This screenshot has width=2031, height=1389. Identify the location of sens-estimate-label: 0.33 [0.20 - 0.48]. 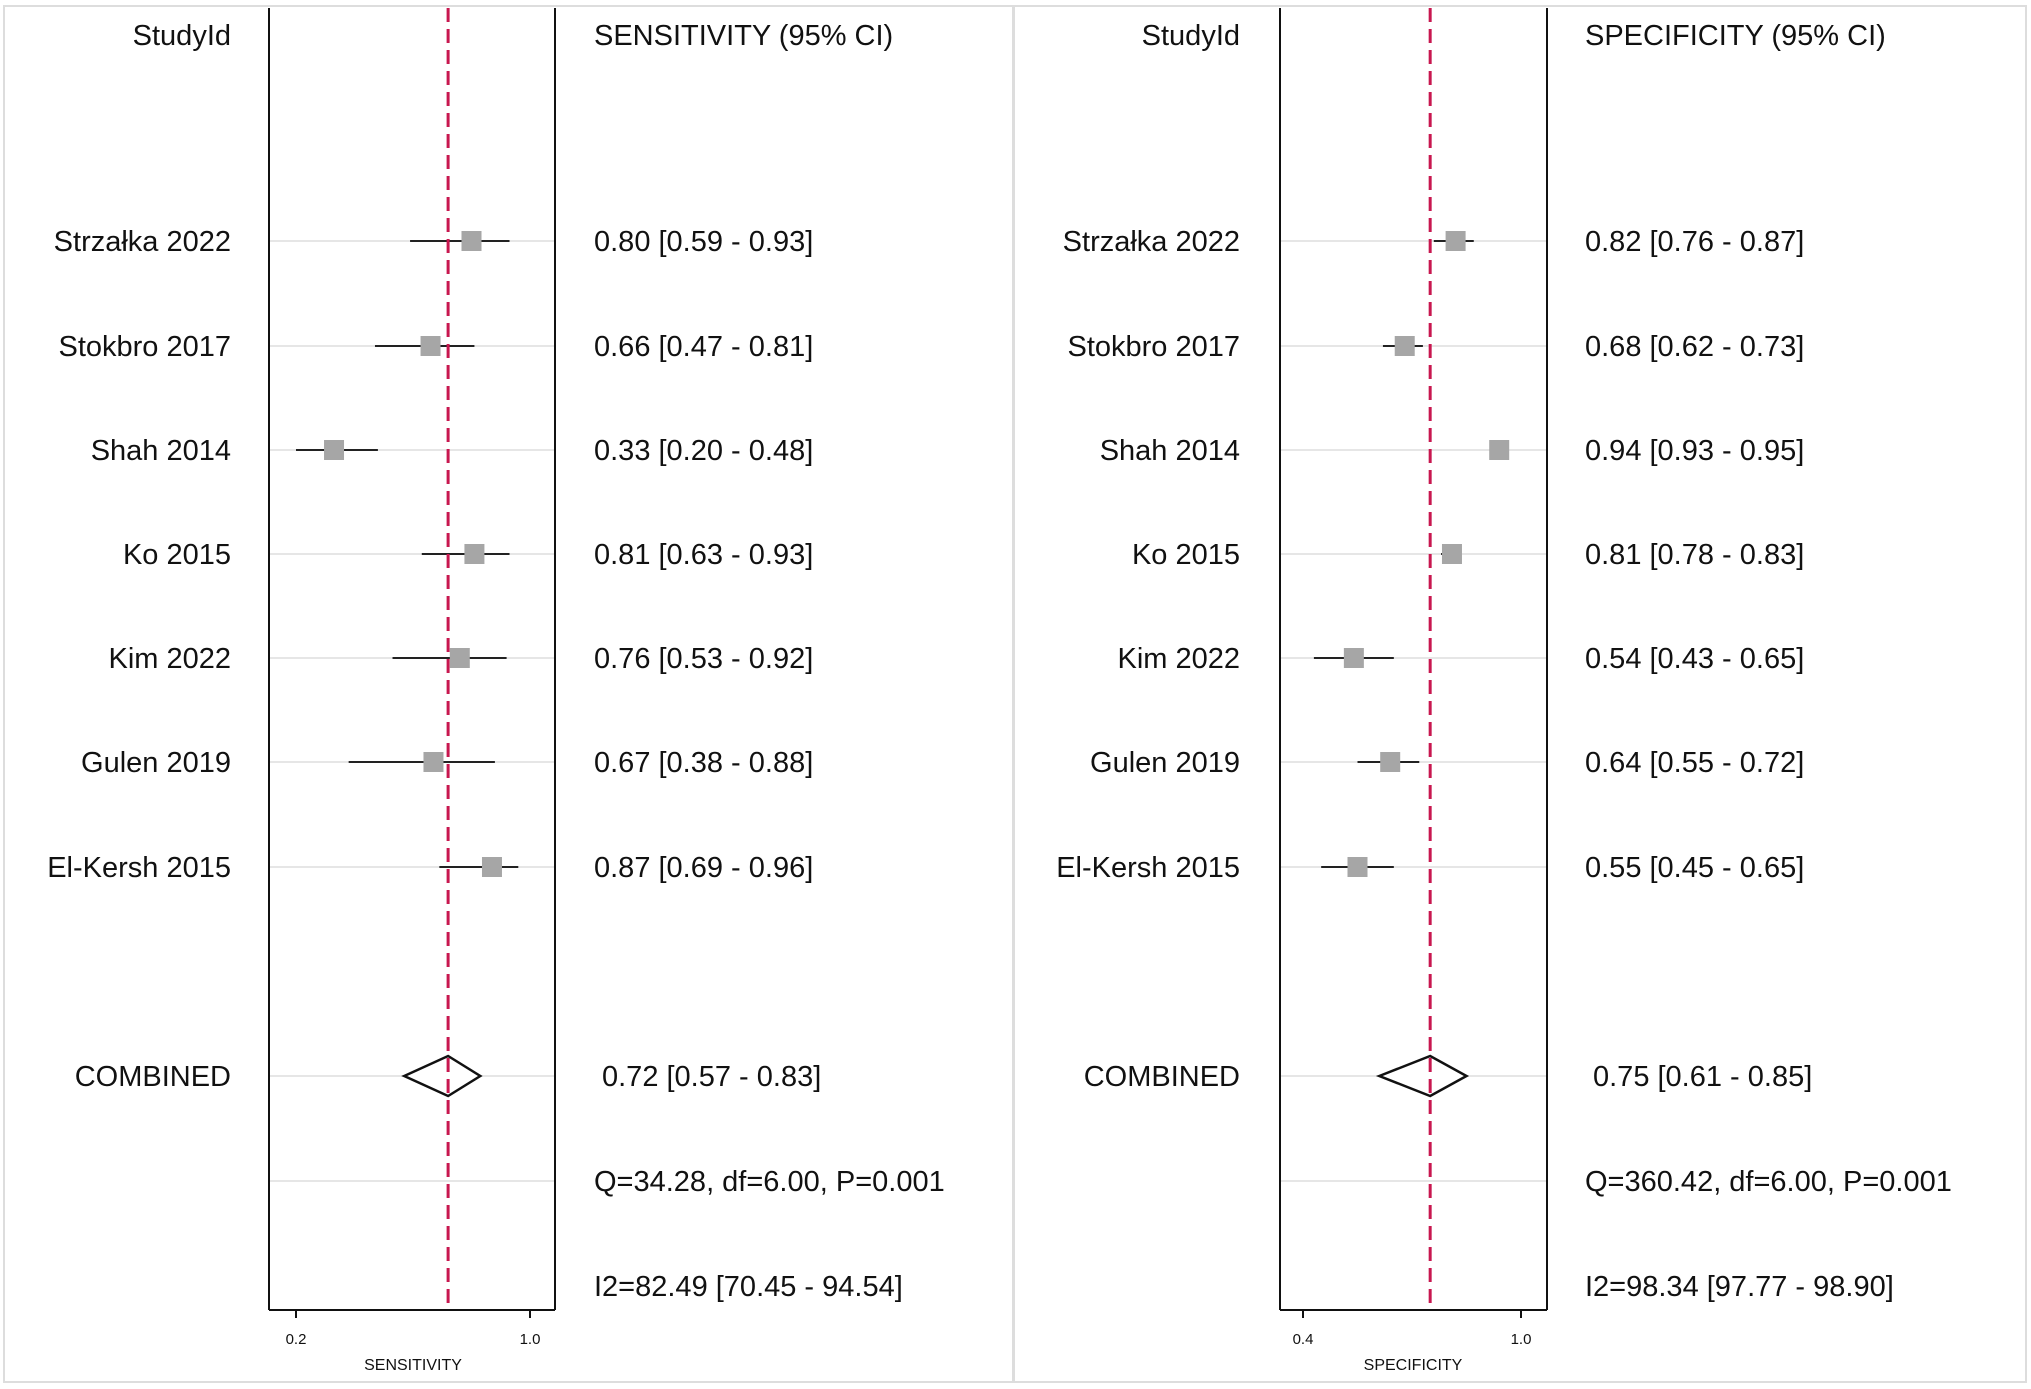
(703, 451).